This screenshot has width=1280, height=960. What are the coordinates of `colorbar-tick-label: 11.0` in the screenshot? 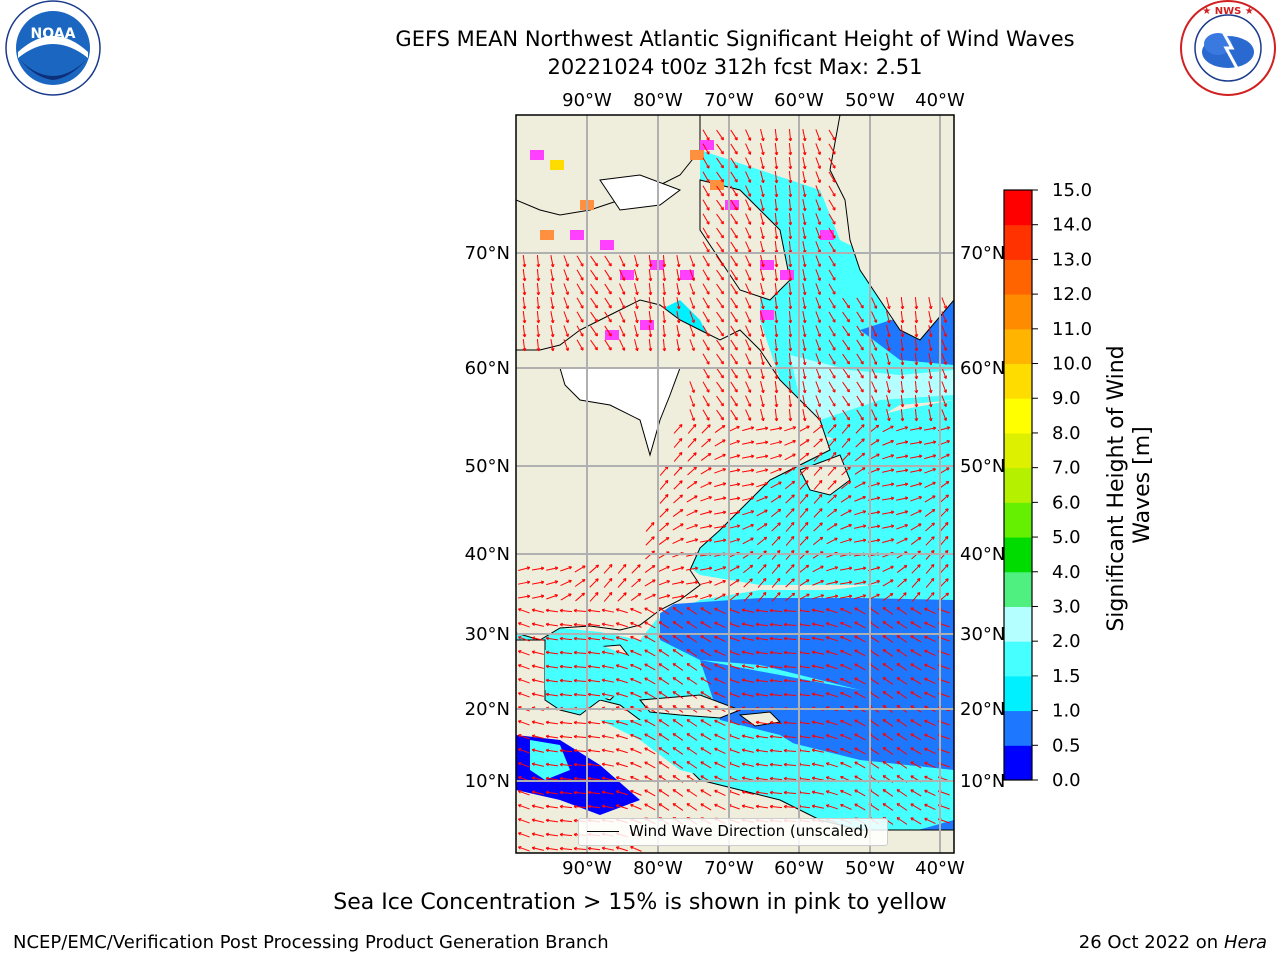 It's located at (1072, 329).